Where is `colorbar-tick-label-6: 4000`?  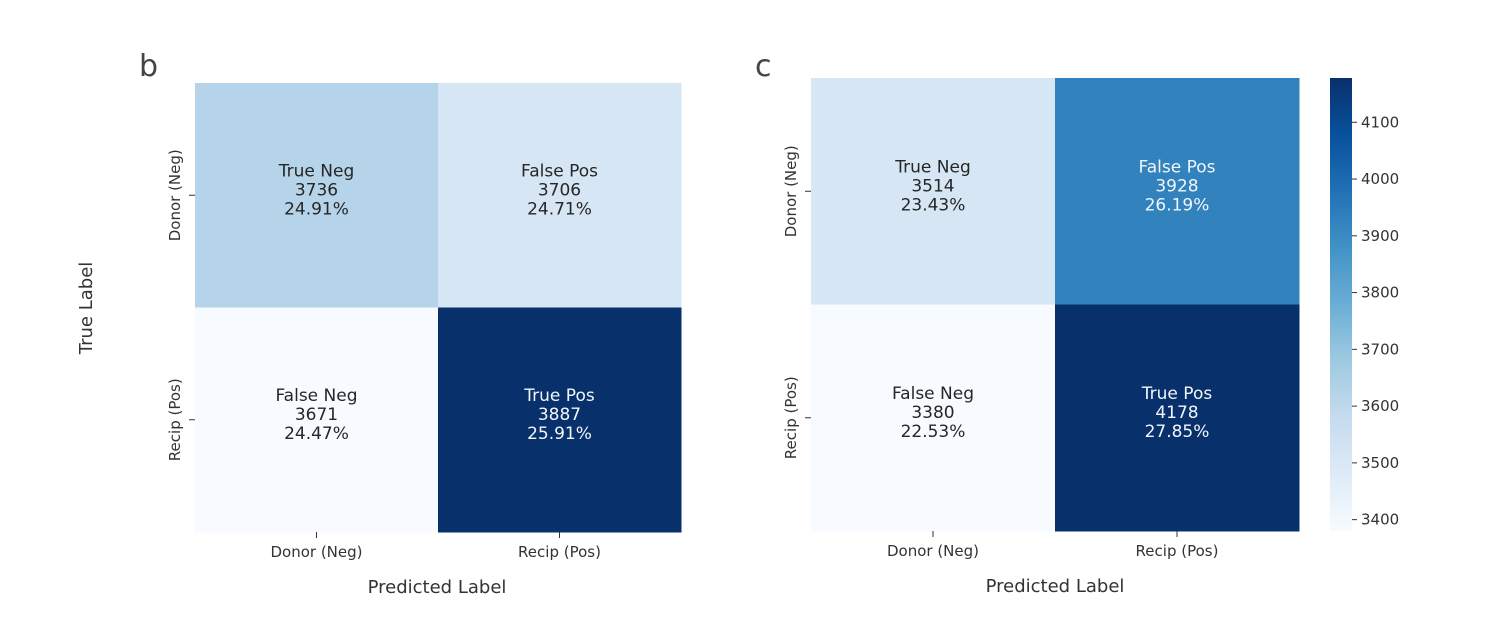 colorbar-tick-label-6: 4000 is located at coordinates (1380, 179).